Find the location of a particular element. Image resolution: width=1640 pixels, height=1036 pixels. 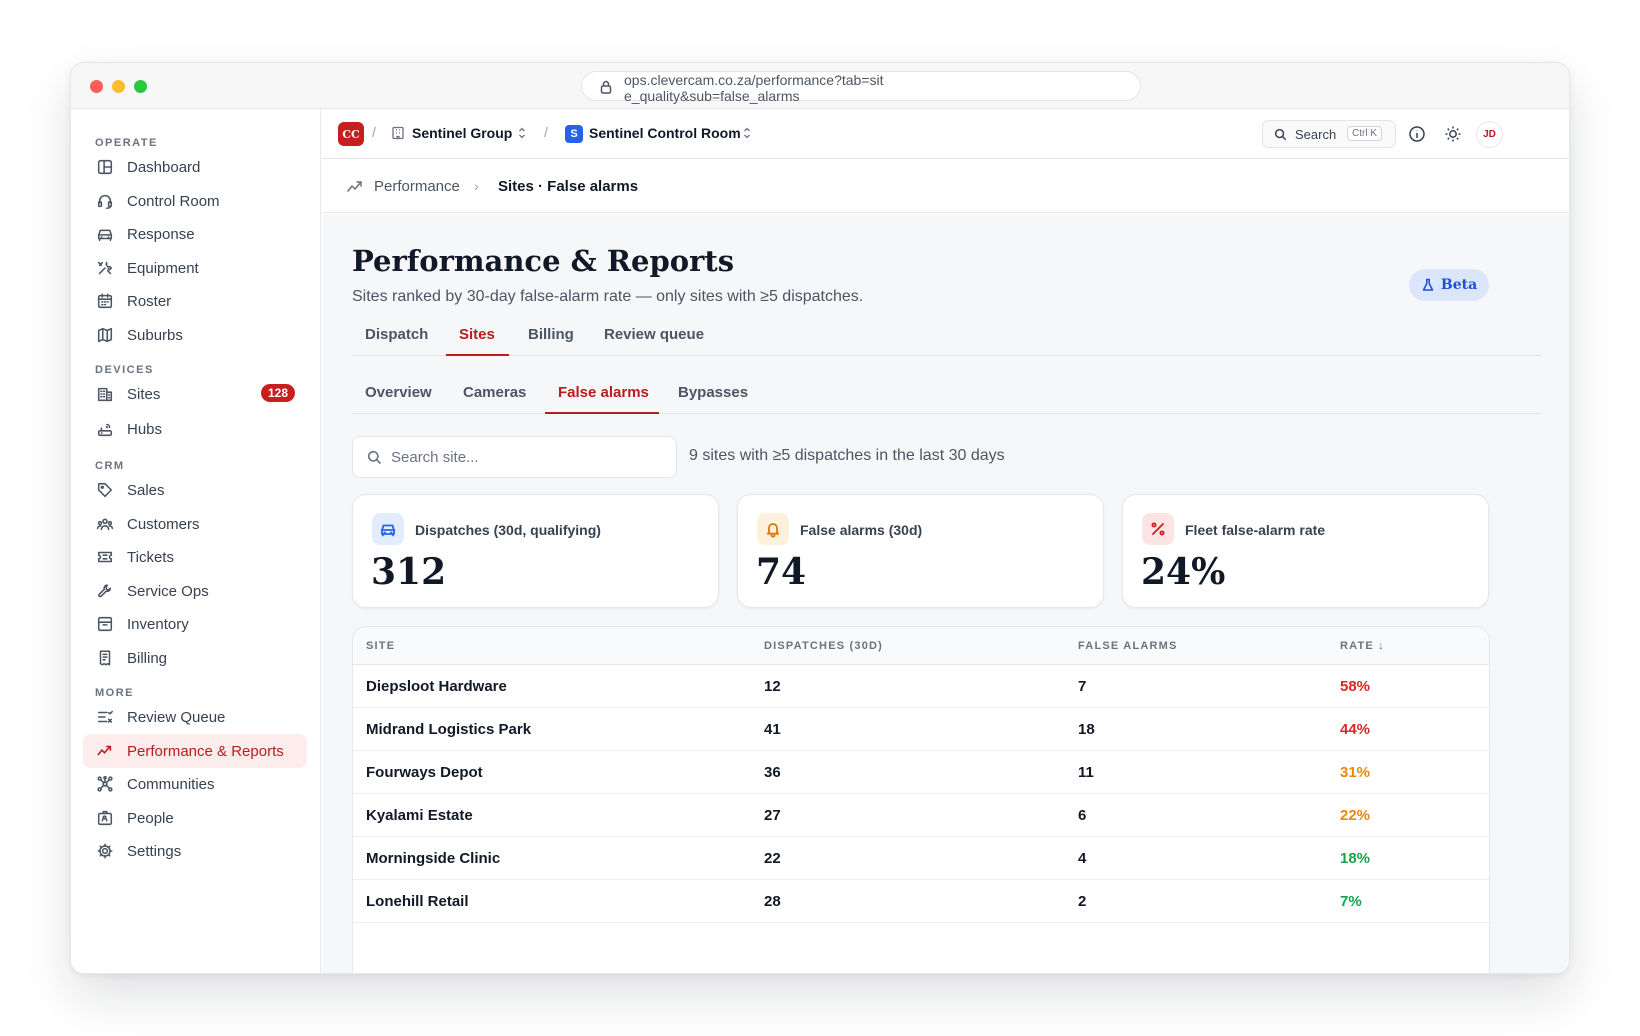

sidebar-item-dashboard: Dashboard is located at coordinates (195, 167).